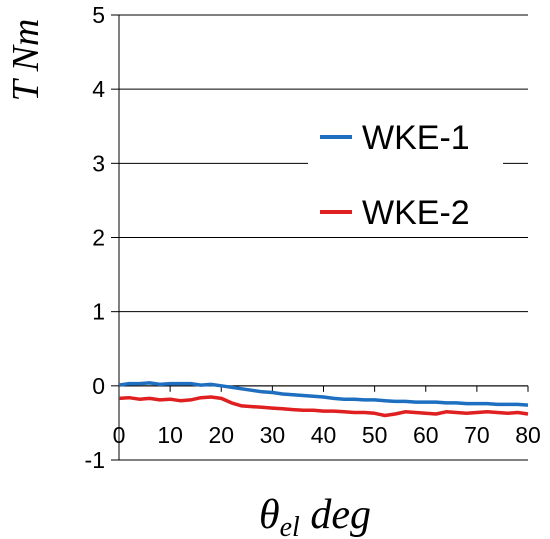  I want to click on legend: WKE-1 WKE-2, so click(405, 172).